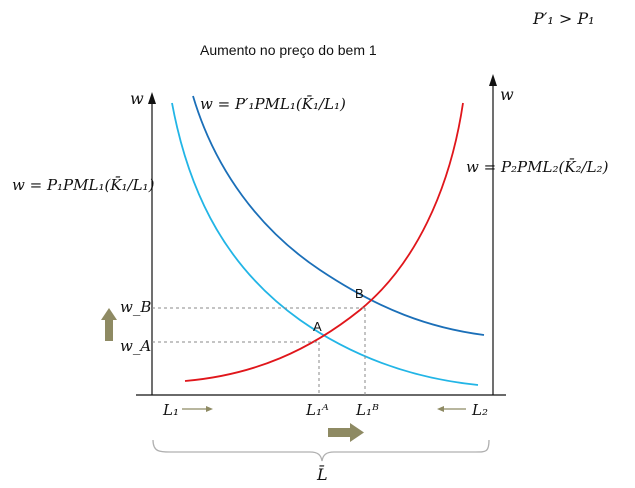 This screenshot has height=488, width=635. I want to click on L2-label: L₂, so click(479, 410).